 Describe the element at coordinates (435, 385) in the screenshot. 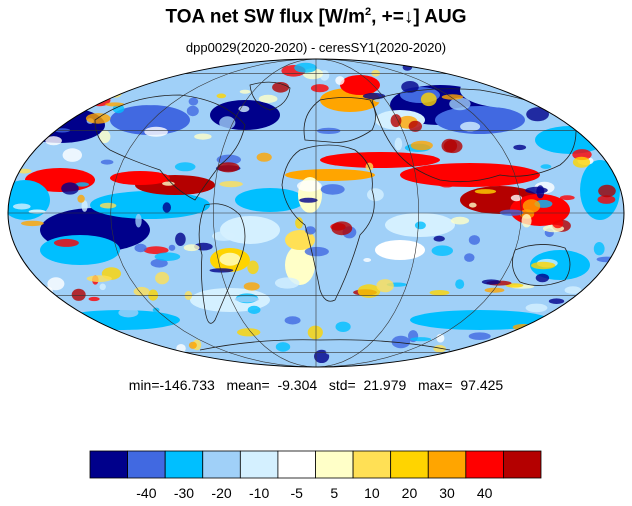

I see `max-label: max=` at that location.